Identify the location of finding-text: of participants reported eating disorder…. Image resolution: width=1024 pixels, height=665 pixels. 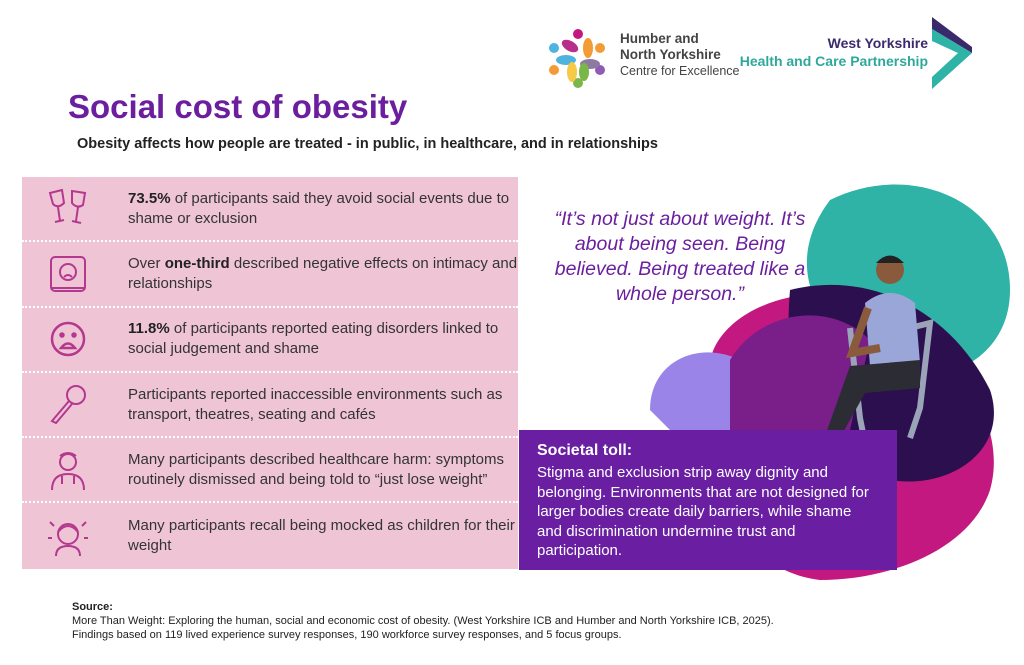
(313, 339).